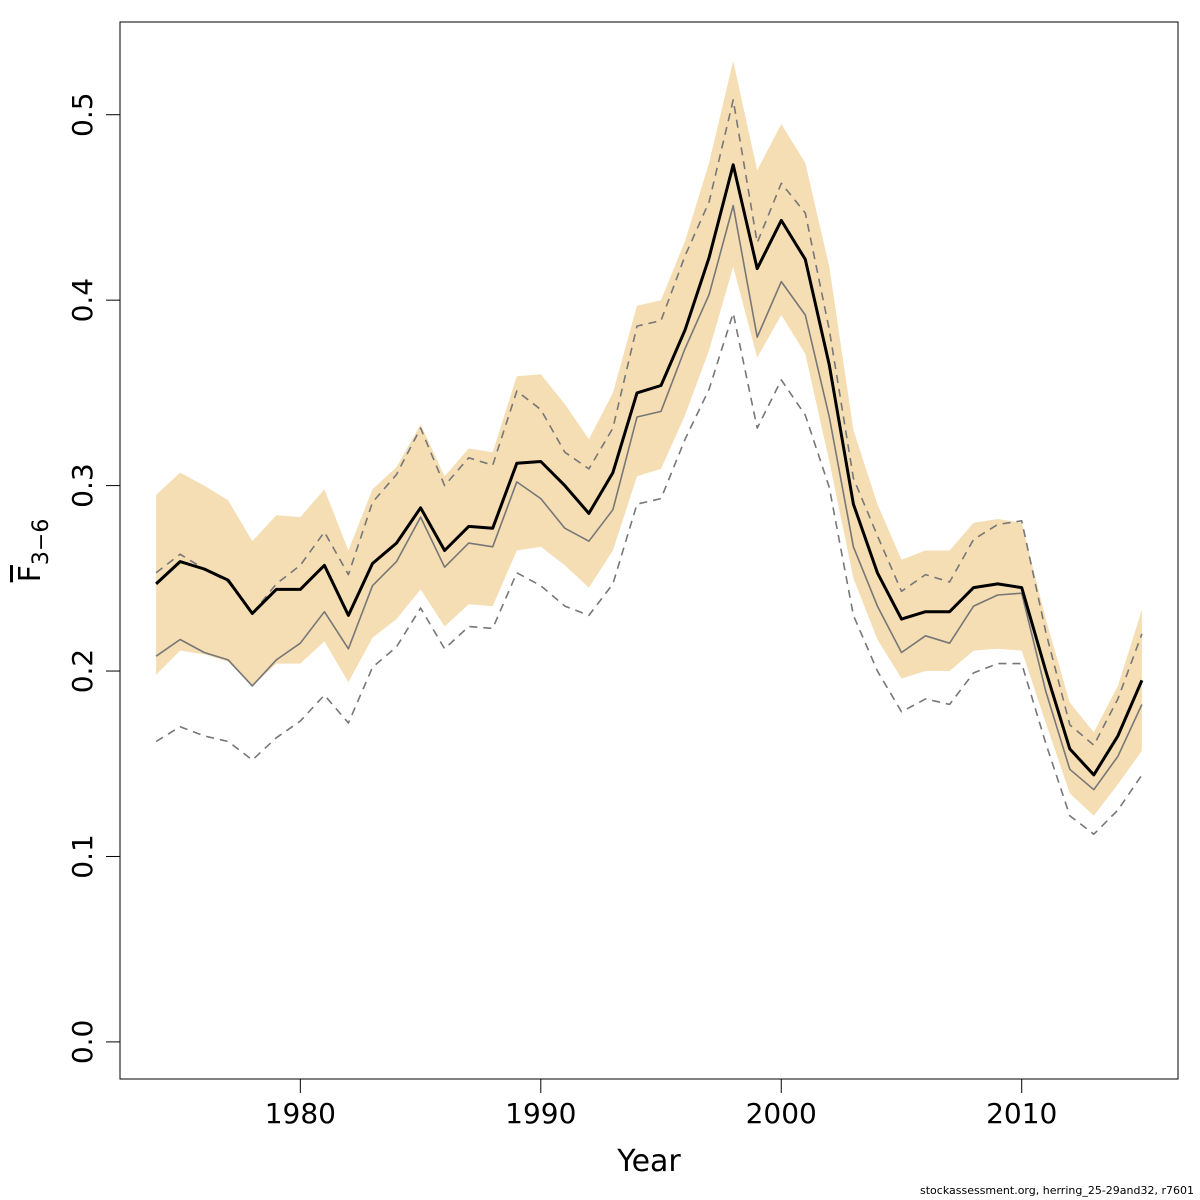 The image size is (1200, 1200). Describe the element at coordinates (661, 1104) in the screenshot. I see `x-axis: 1980 1990 2000 2010` at that location.